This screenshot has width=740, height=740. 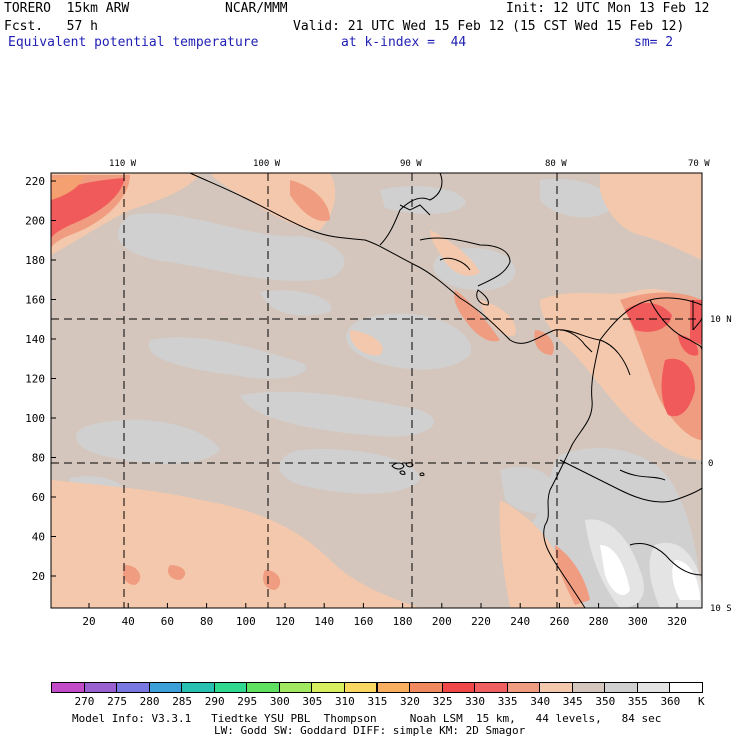 What do you see at coordinates (638, 621) in the screenshot?
I see `x-tick-label: 300` at bounding box center [638, 621].